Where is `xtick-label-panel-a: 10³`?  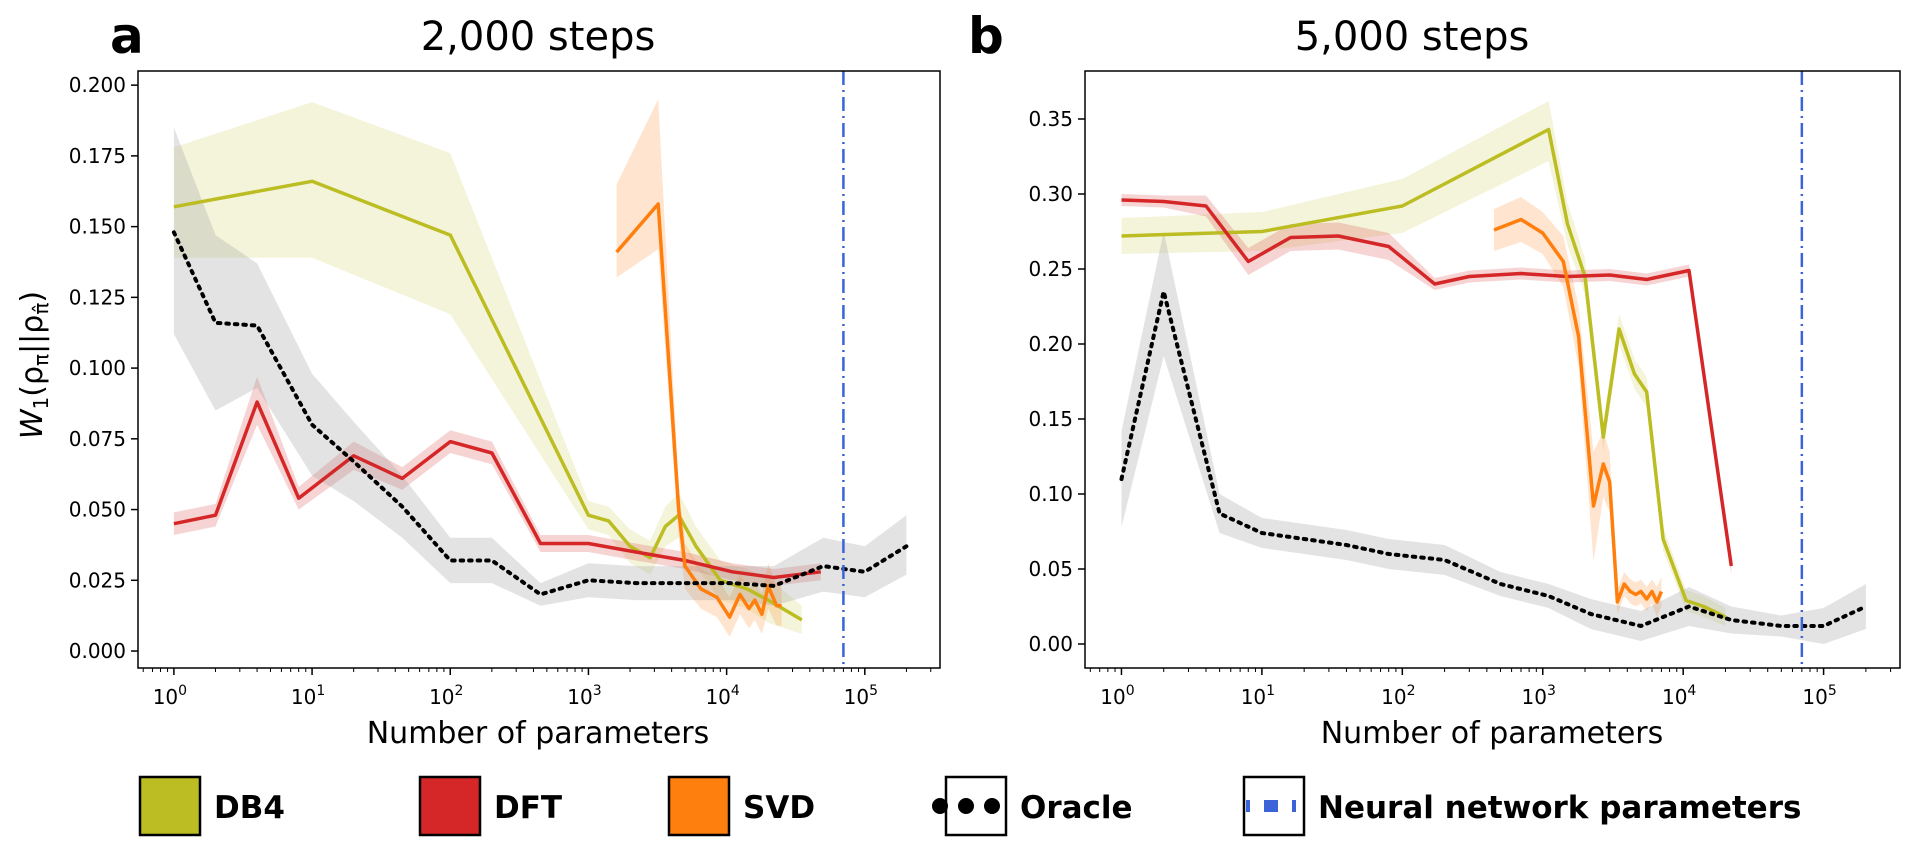 xtick-label-panel-a: 10³ is located at coordinates (584, 696).